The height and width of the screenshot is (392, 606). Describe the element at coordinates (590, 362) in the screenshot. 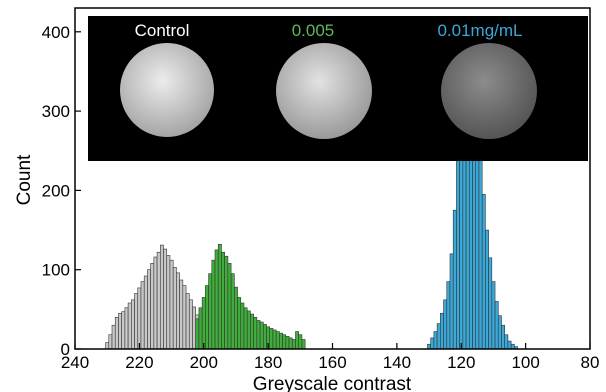

I see `x-tick-label: 80` at that location.